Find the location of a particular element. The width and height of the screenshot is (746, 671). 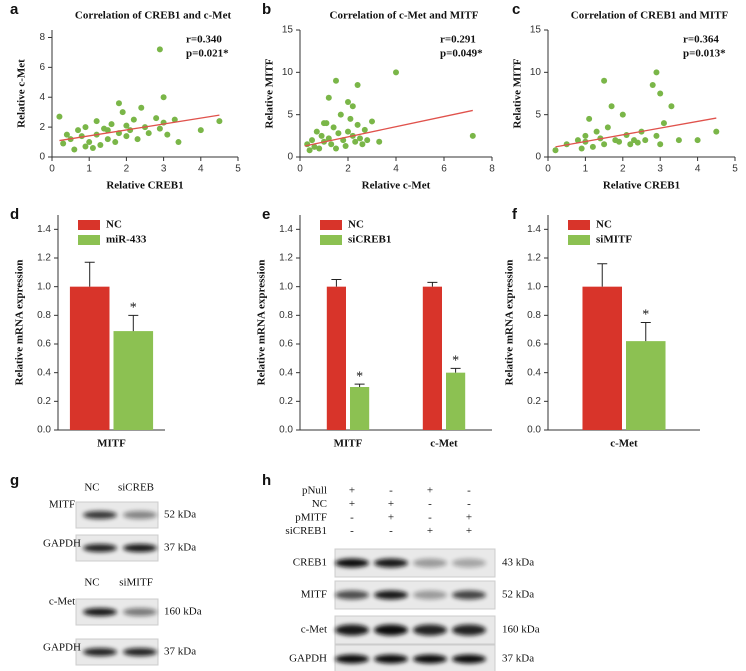

row-label: GAPDH is located at coordinates (62, 648).